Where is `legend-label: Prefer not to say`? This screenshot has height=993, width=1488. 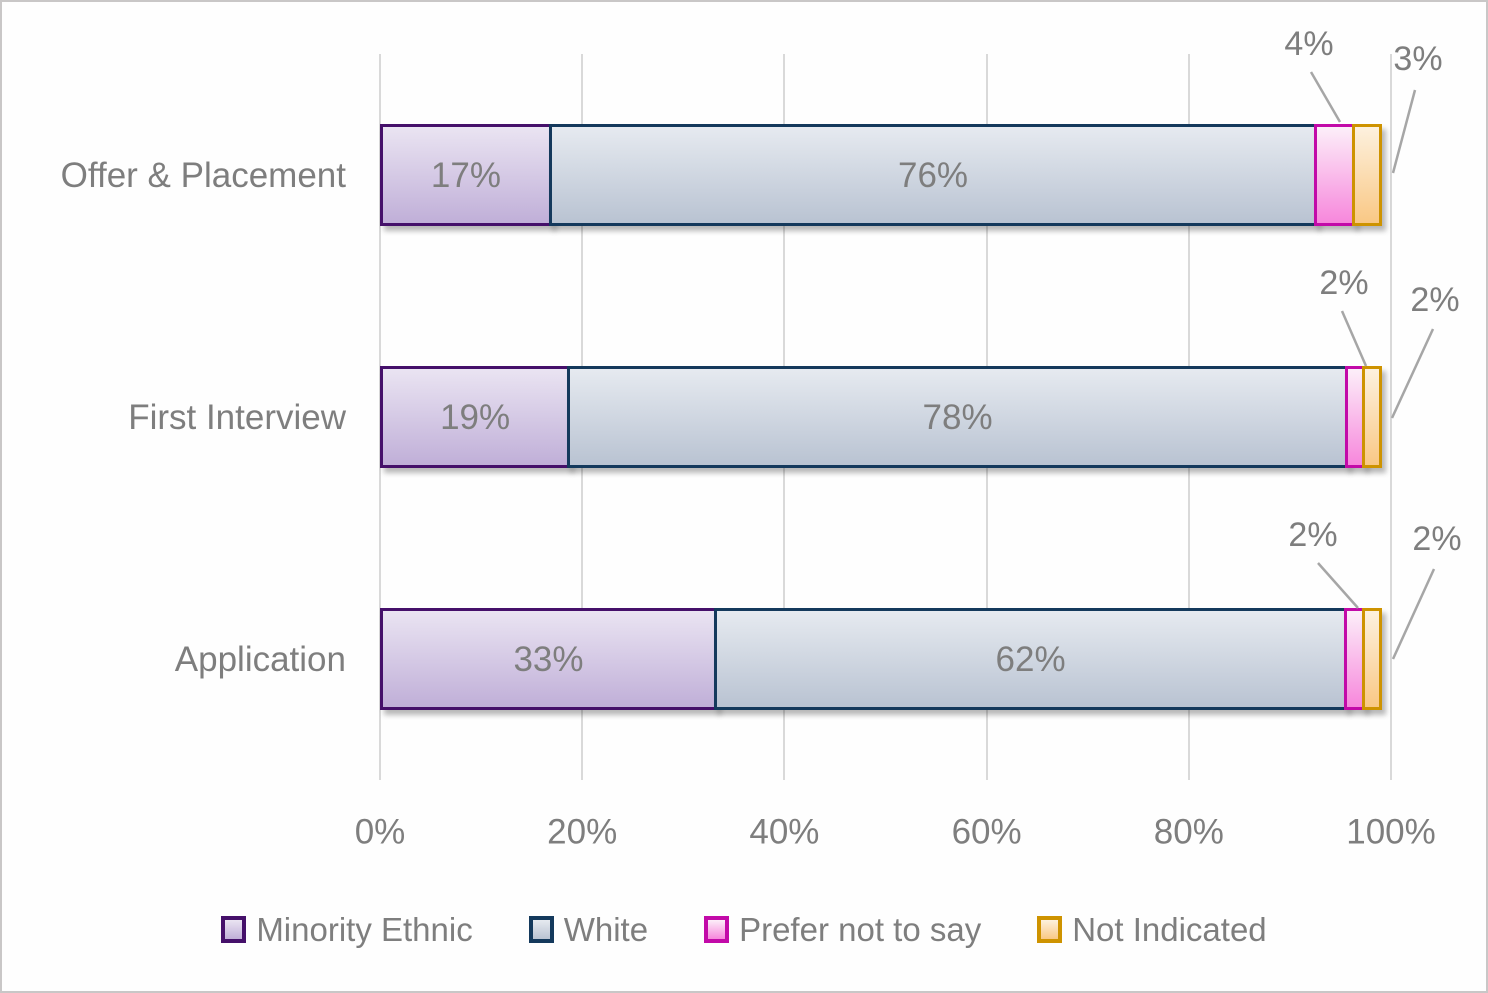
legend-label: Prefer not to say is located at coordinates (860, 929).